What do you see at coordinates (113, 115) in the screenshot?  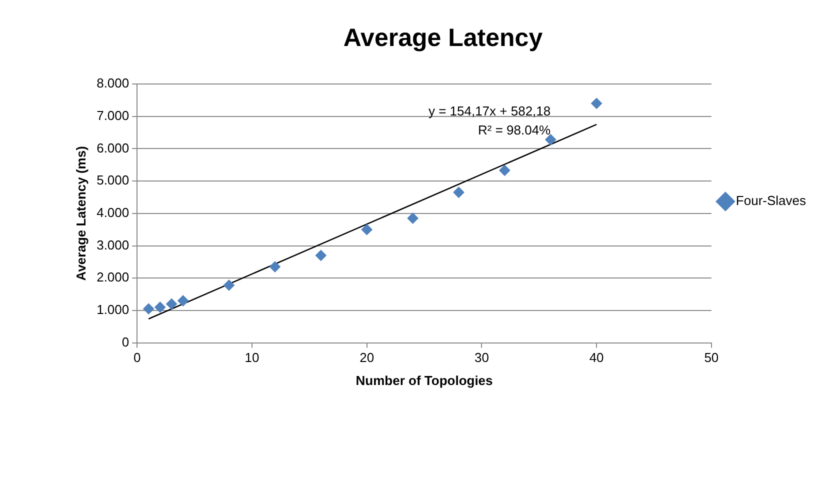 I see `y-tick-label: 7.000` at bounding box center [113, 115].